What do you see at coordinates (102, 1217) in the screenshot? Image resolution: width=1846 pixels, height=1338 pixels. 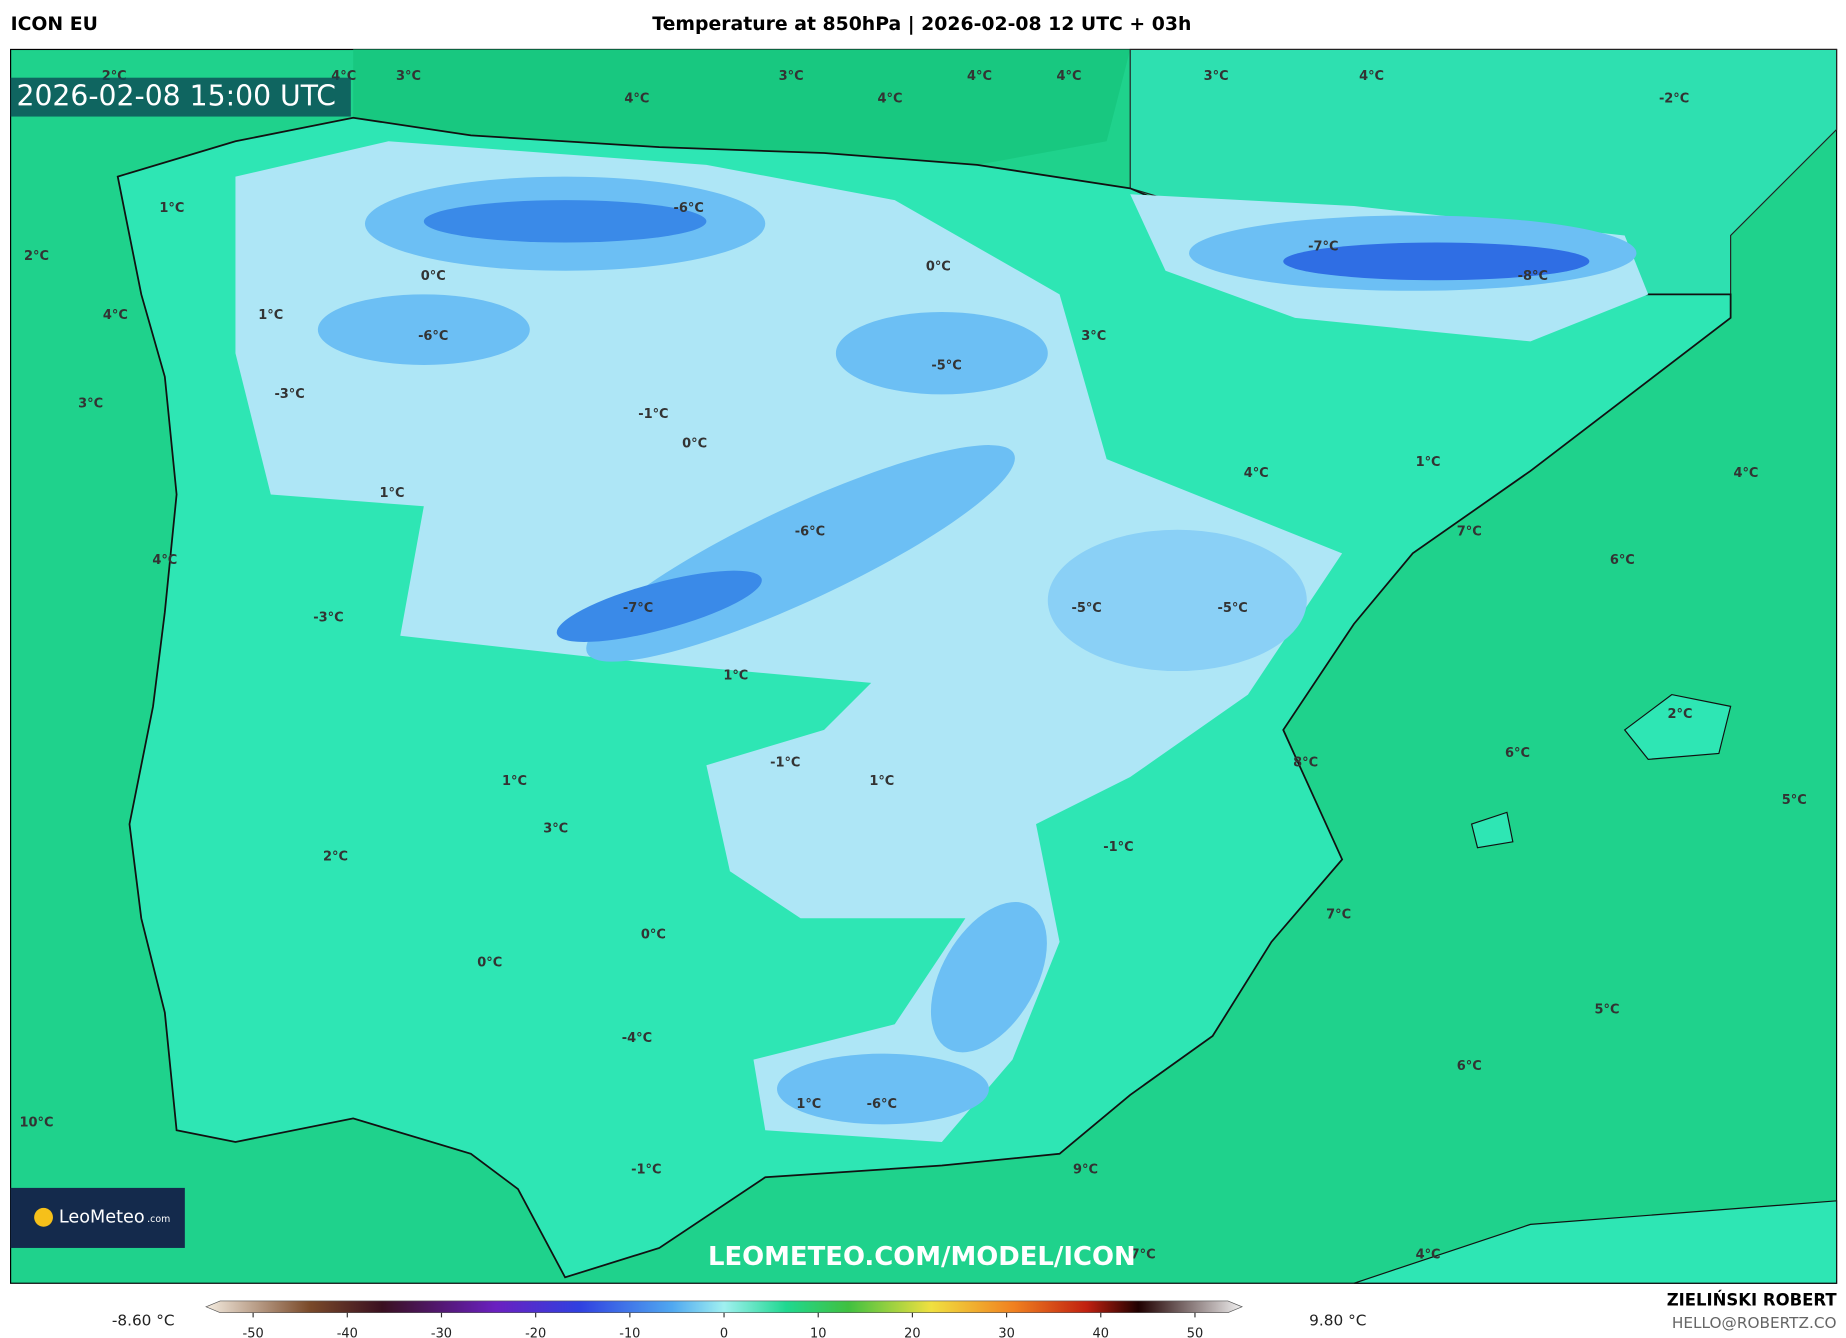 I see `logo-name: LeoMeteo` at bounding box center [102, 1217].